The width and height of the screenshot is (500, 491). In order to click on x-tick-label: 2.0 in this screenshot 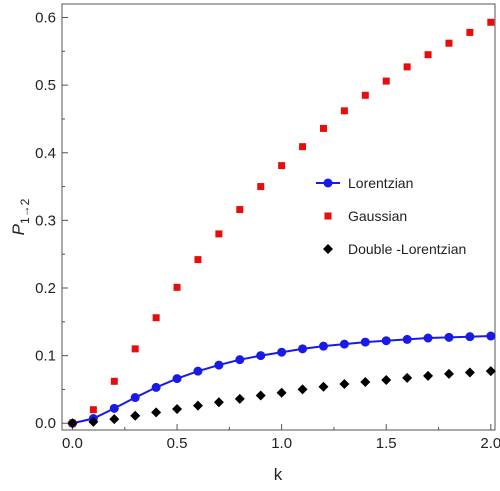, I will do `click(490, 443)`.